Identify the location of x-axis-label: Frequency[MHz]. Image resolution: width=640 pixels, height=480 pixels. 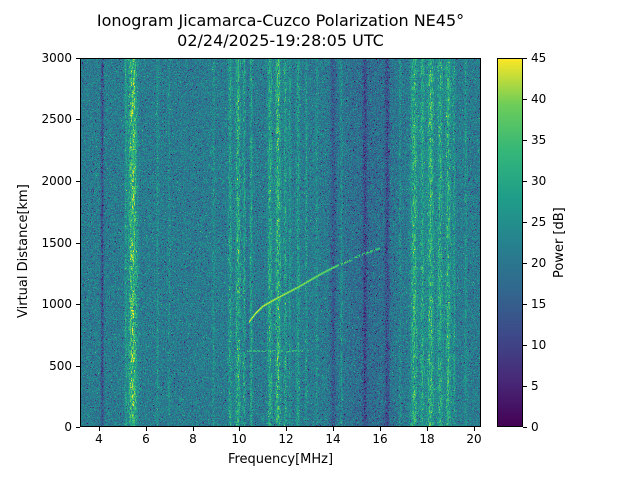
(280, 459).